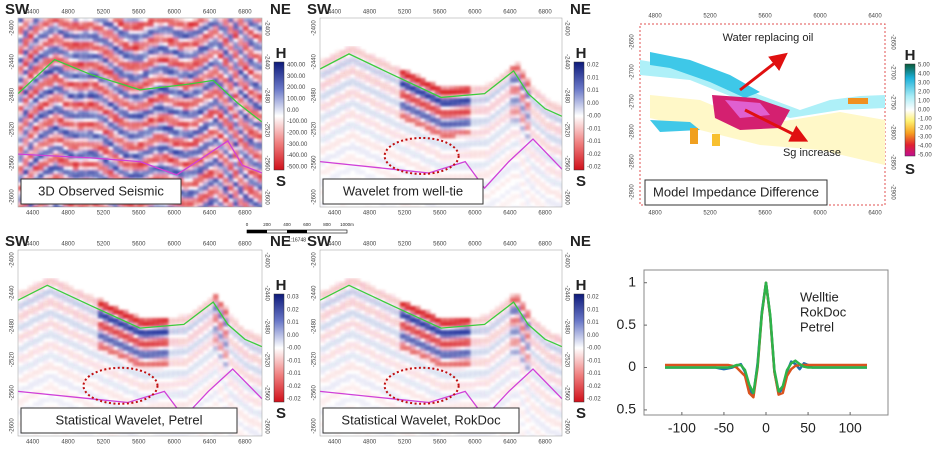 The height and width of the screenshot is (458, 946). I want to click on highlight-ellipse, so click(421, 155).